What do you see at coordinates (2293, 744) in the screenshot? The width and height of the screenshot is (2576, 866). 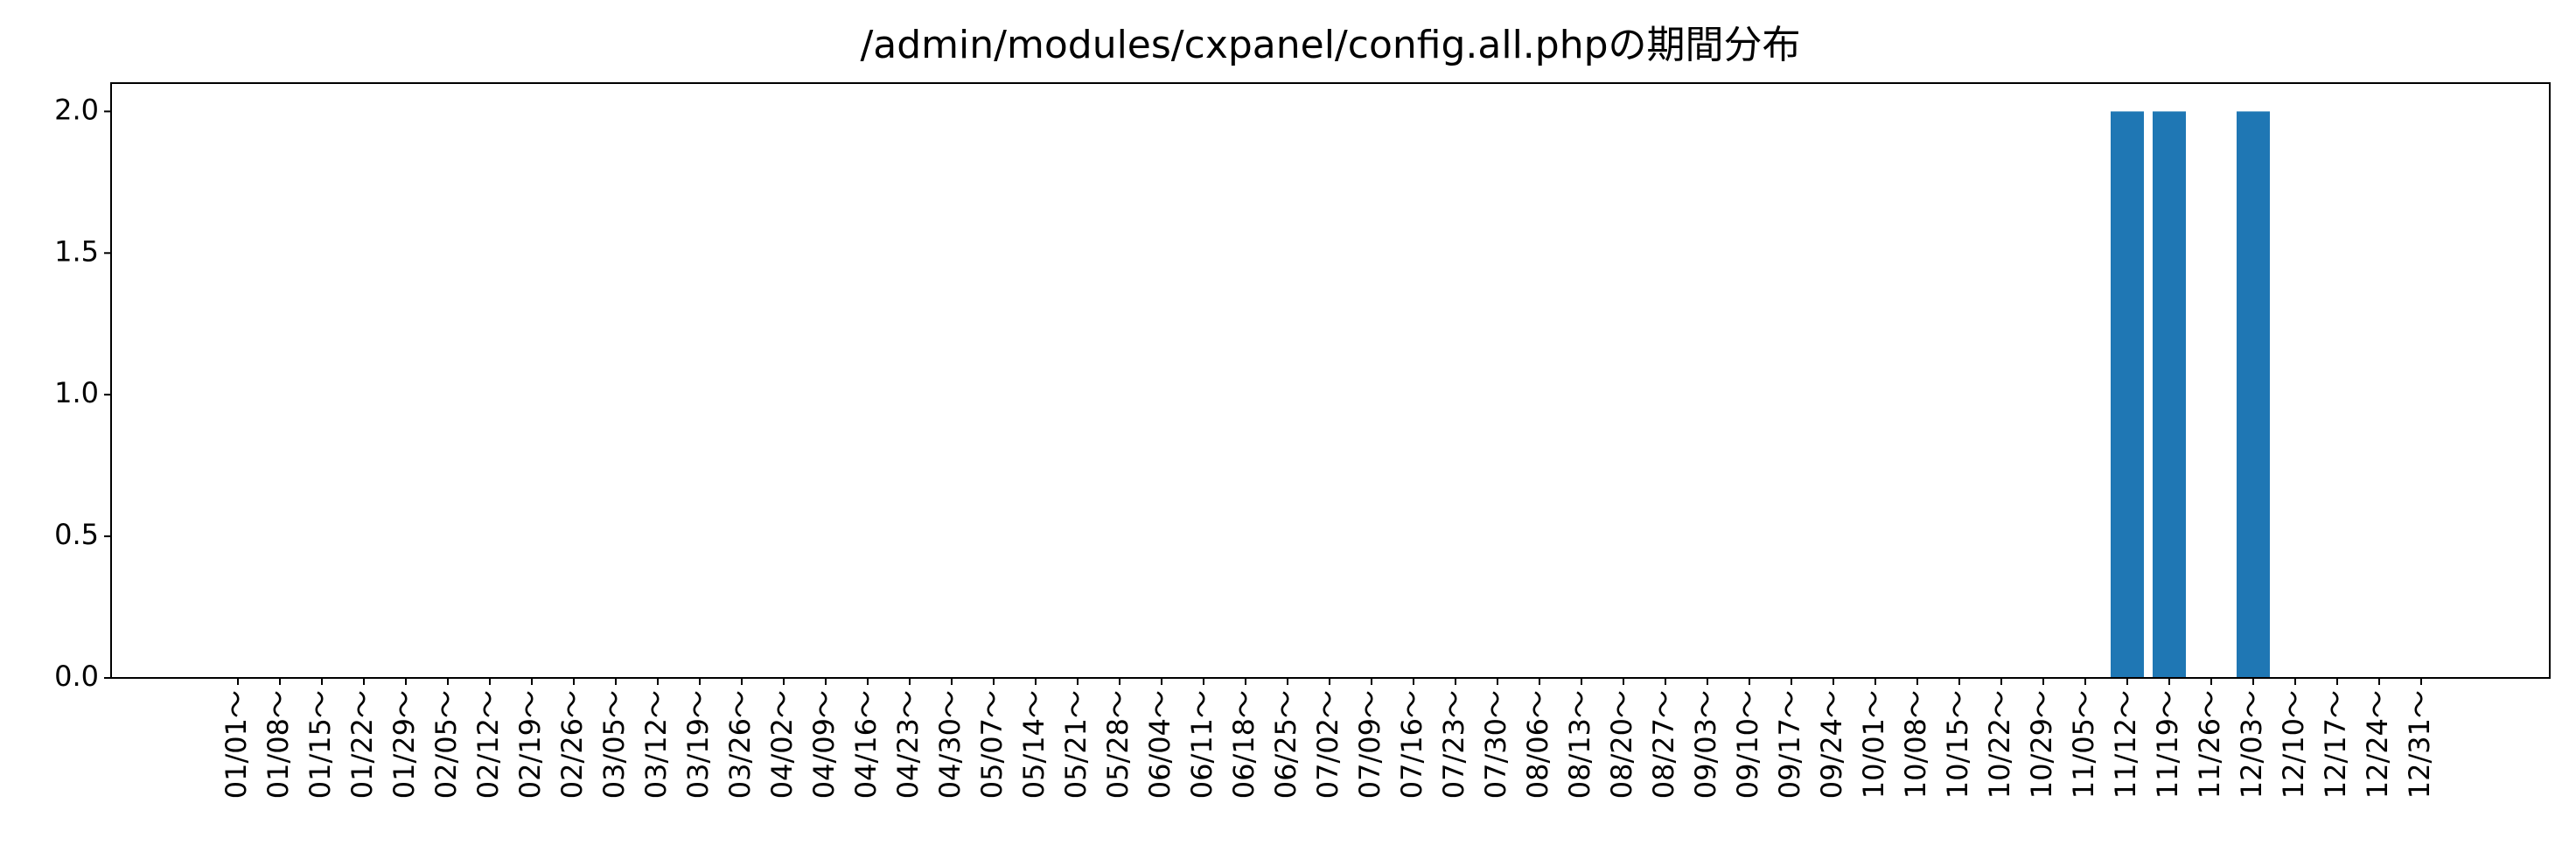 I see `x-tick-label: 12/10～` at bounding box center [2293, 744].